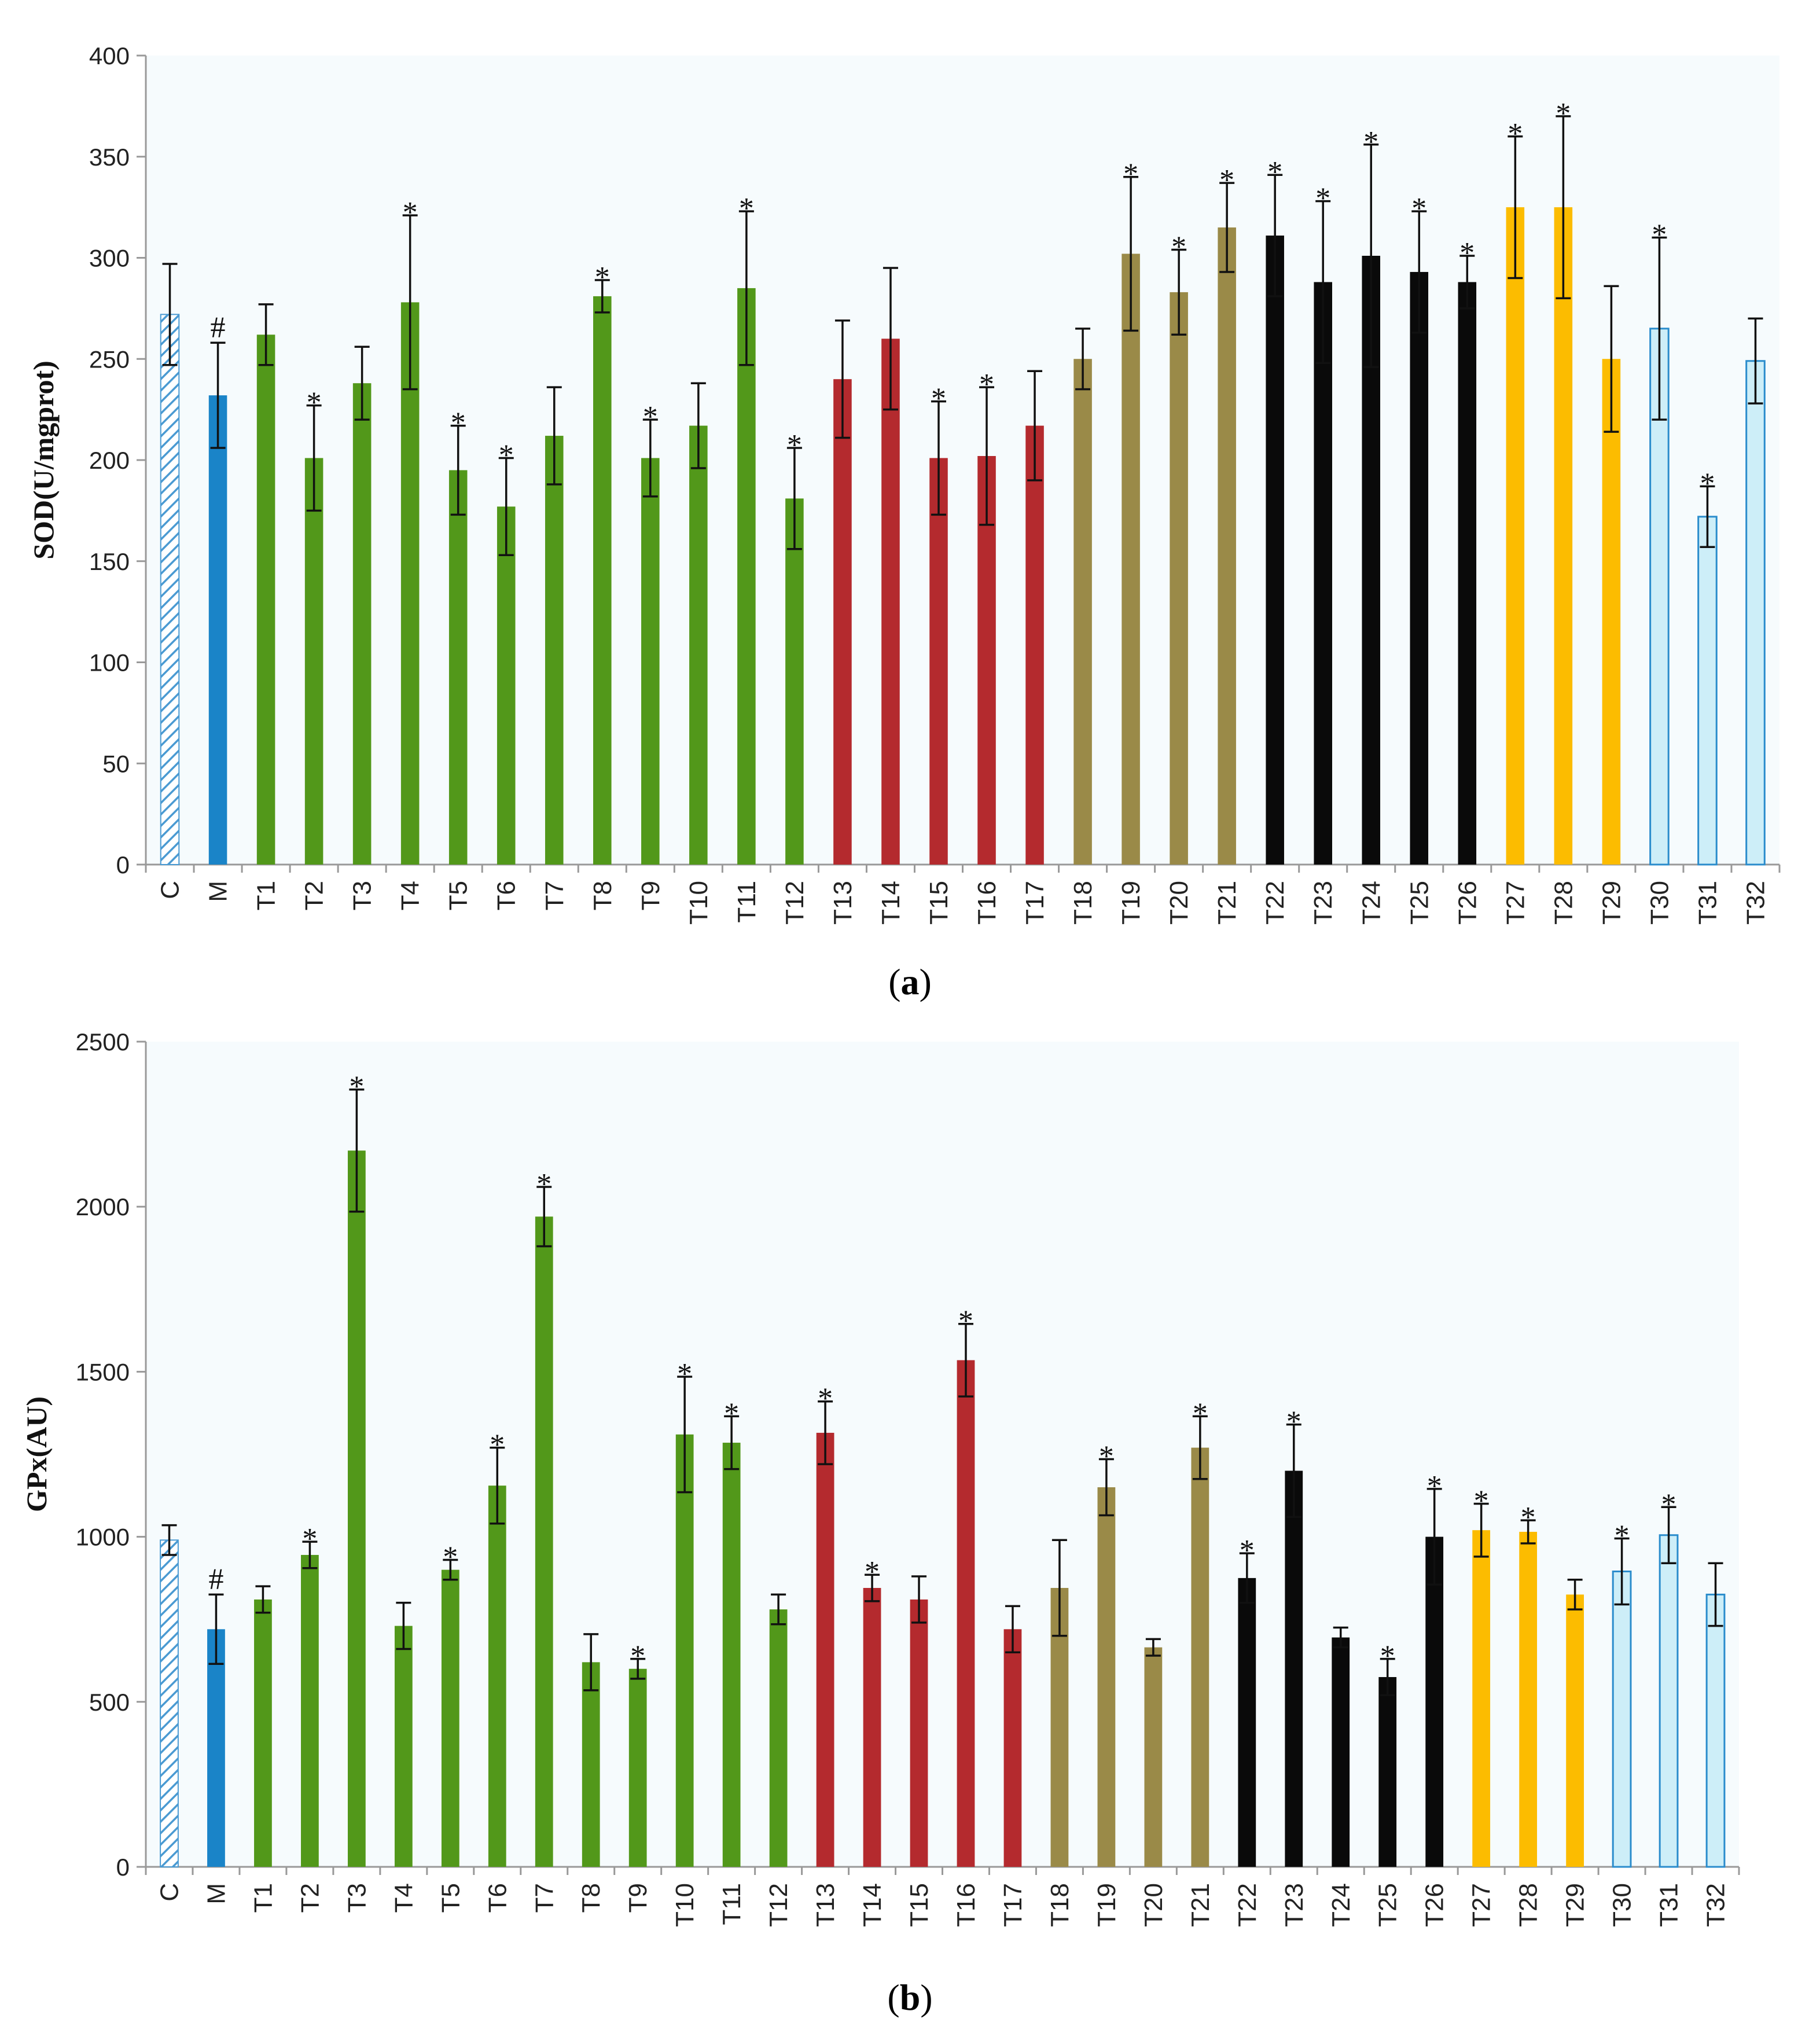 The height and width of the screenshot is (2037, 1820). What do you see at coordinates (1341, 1752) in the screenshot?
I see `bar-T24` at bounding box center [1341, 1752].